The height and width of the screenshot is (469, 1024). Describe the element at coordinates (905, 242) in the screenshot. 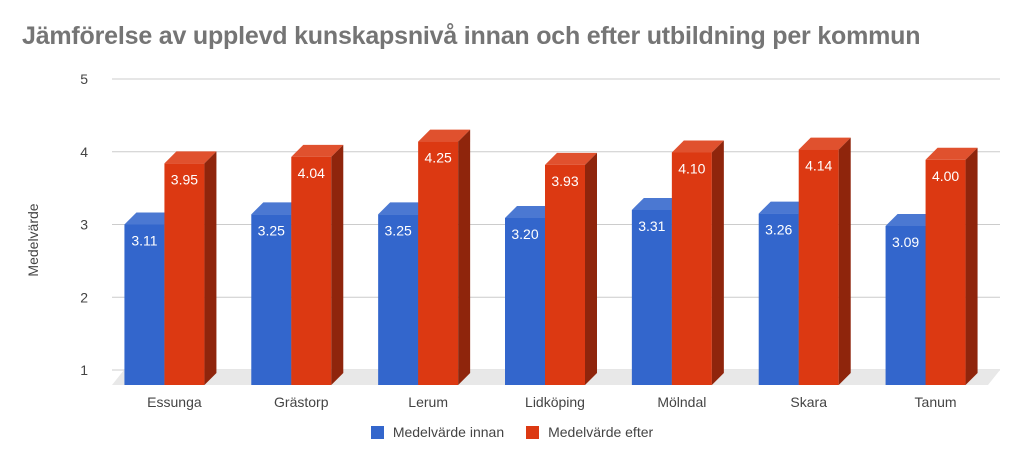

I see `data-label: 3.09` at that location.